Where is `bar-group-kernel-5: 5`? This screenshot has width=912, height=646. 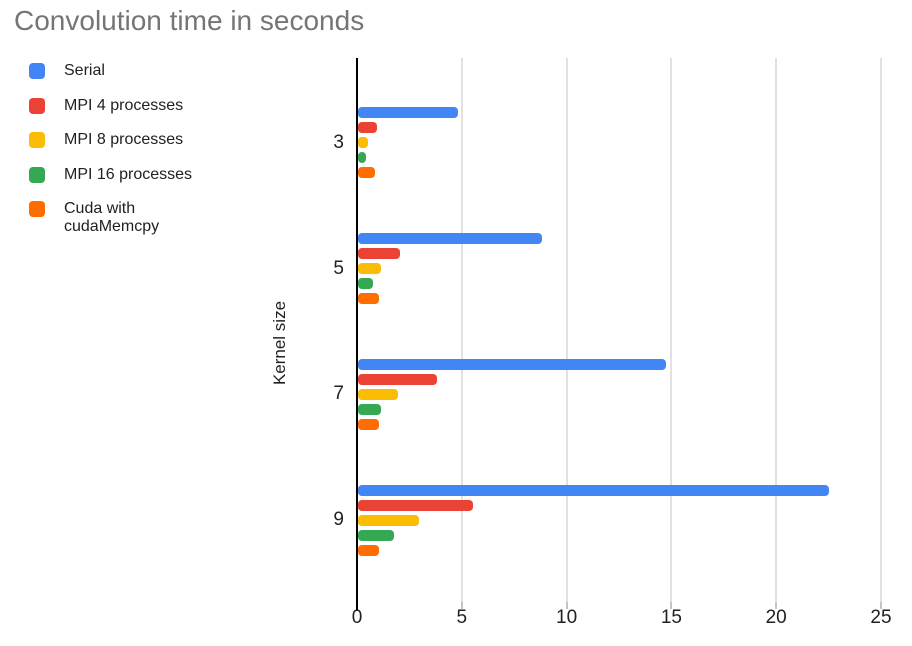 bar-group-kernel-5: 5 is located at coordinates (607, 269).